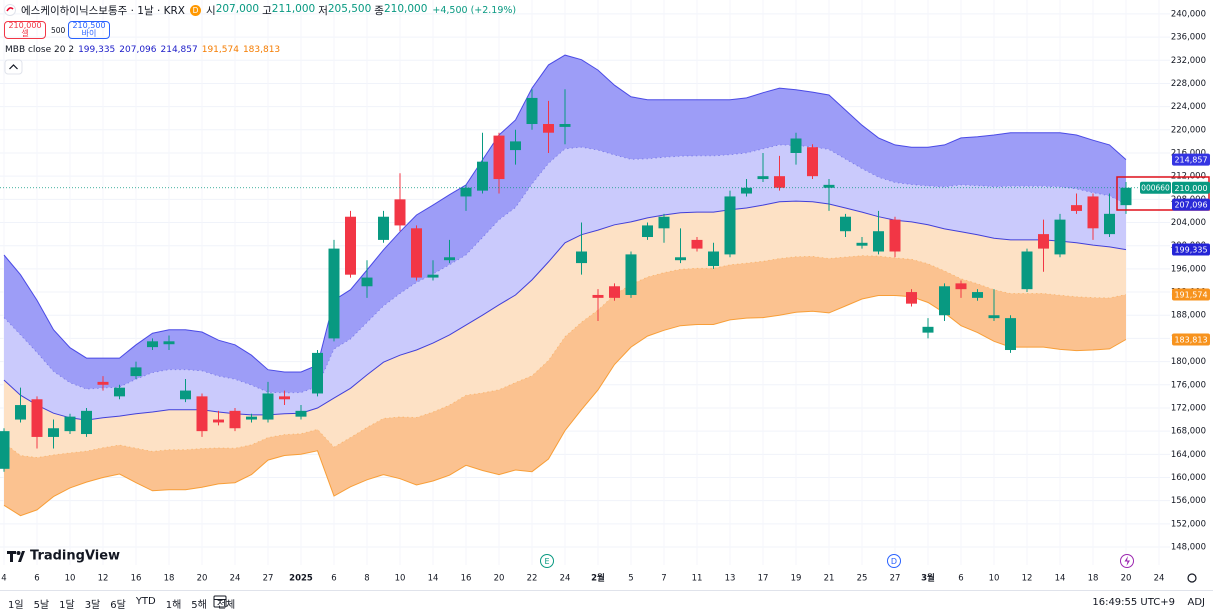 This screenshot has height=615, width=1213. Describe the element at coordinates (25, 30) in the screenshot. I see `sell-button: 210,000 셀` at that location.